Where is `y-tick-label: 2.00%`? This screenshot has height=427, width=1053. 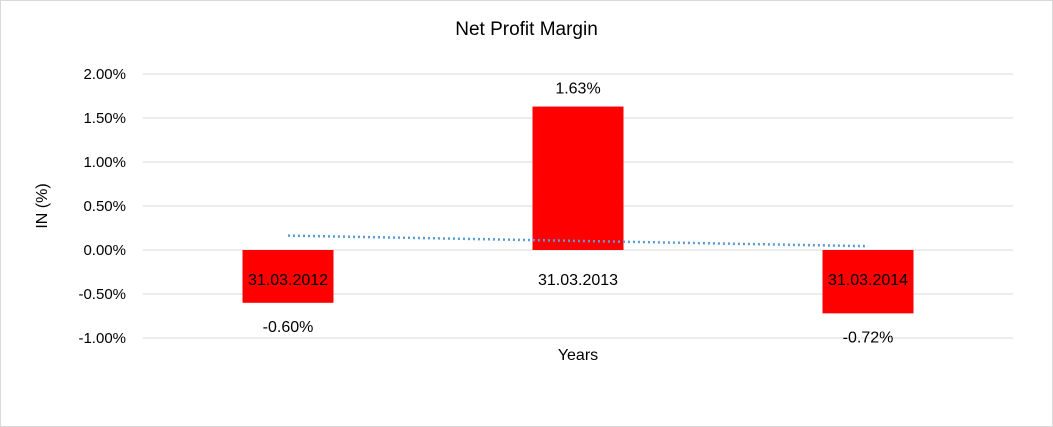
y-tick-label: 2.00% is located at coordinates (104, 74).